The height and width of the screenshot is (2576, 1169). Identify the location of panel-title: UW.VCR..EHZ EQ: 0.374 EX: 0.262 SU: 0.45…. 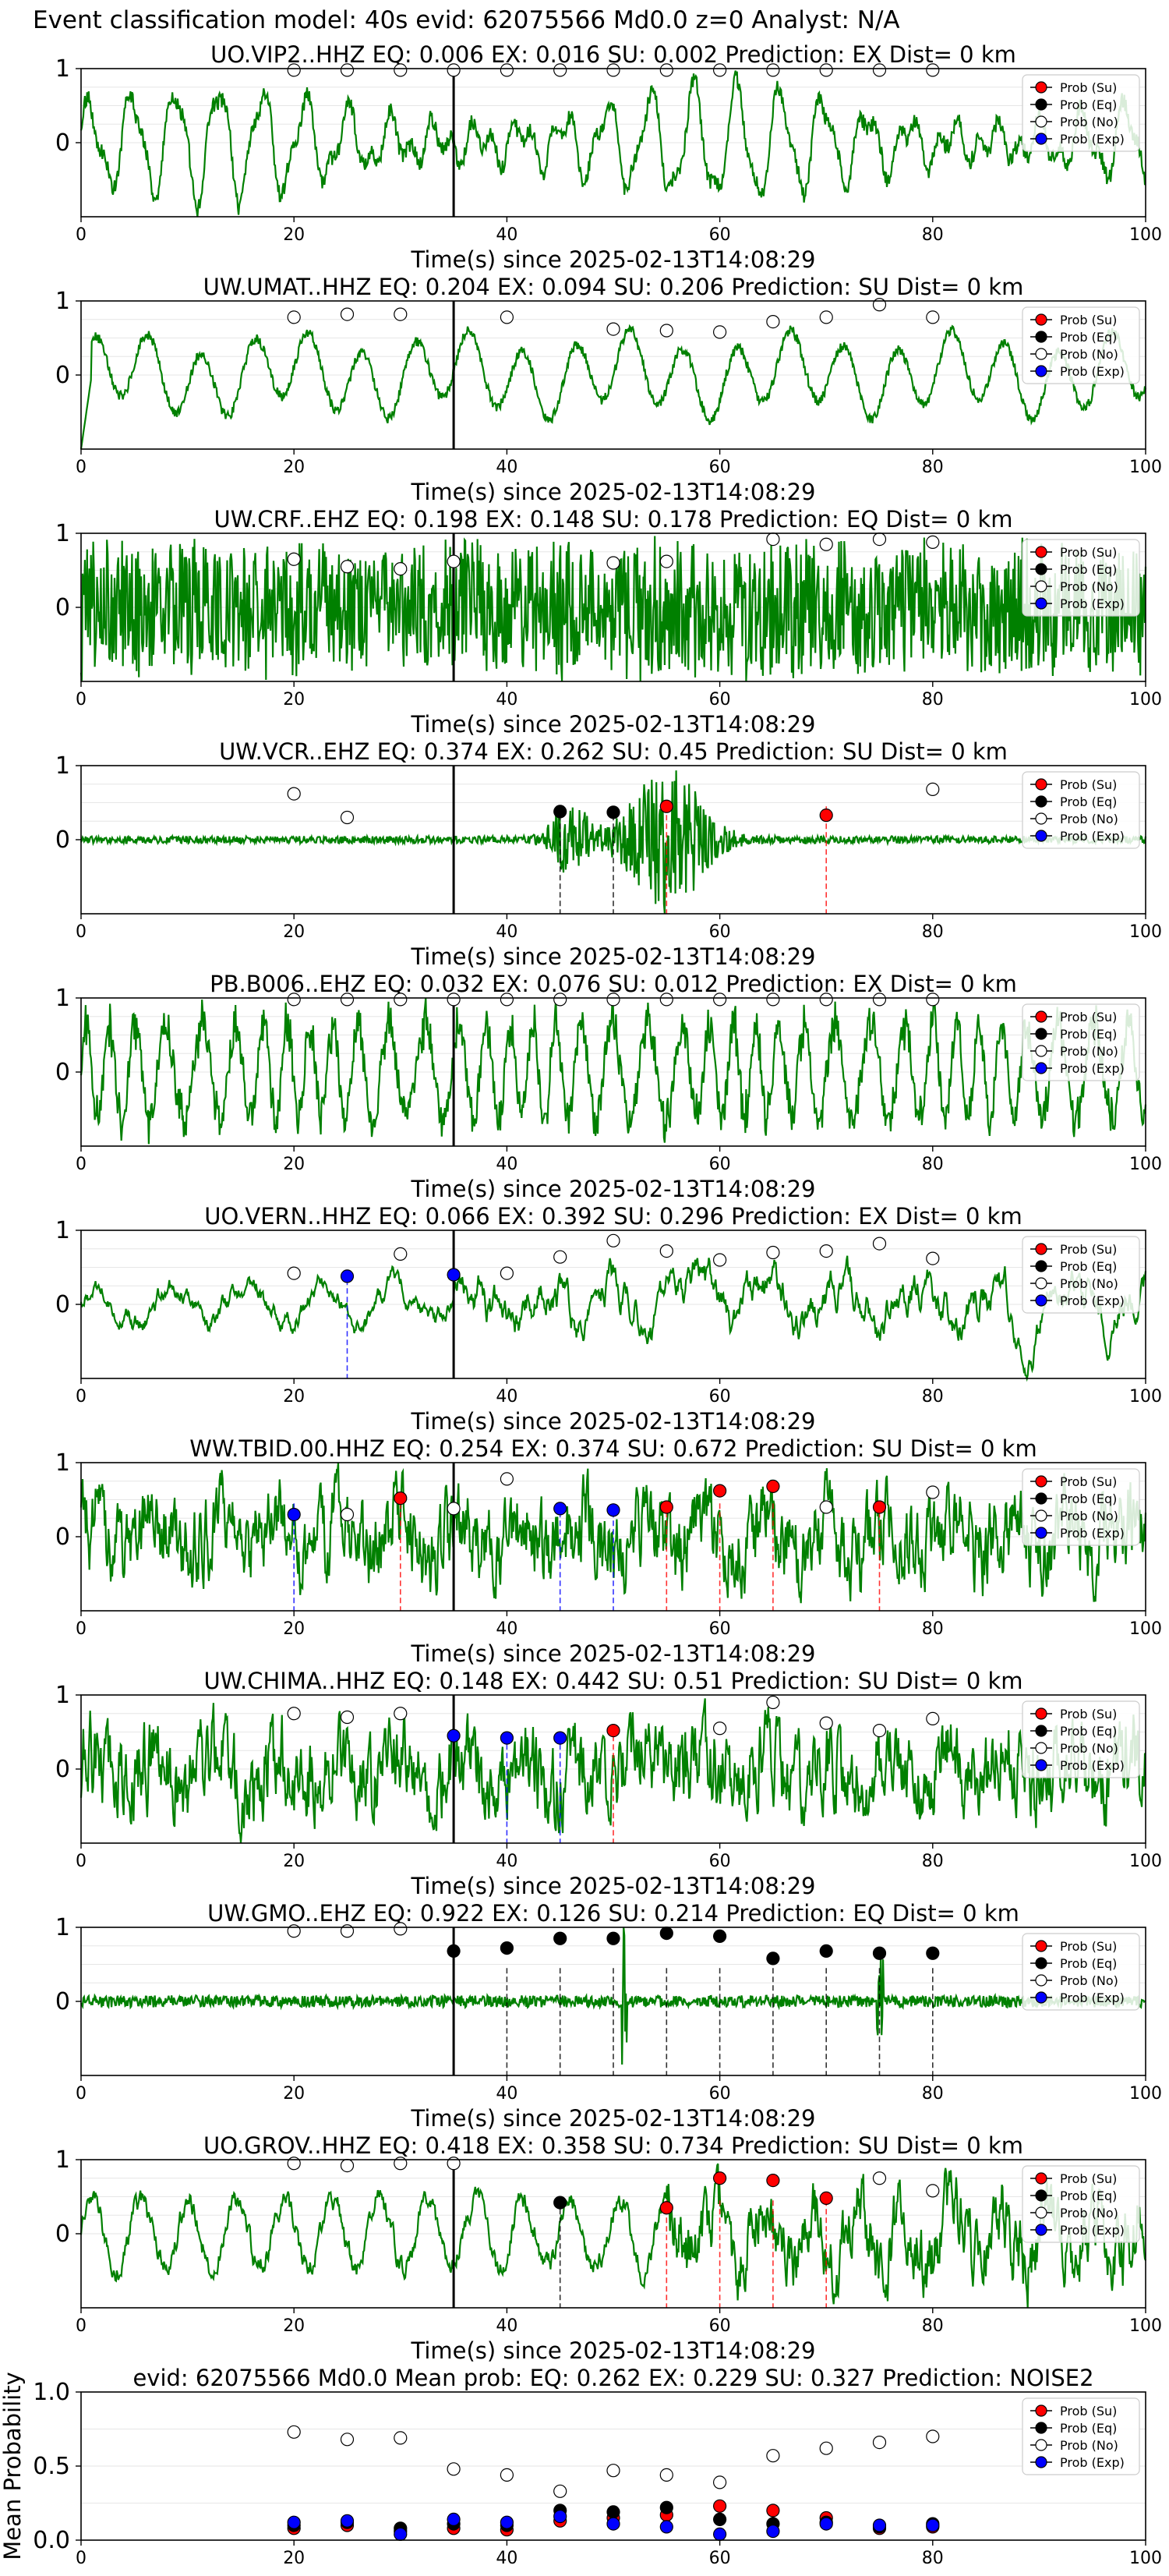
(613, 751).